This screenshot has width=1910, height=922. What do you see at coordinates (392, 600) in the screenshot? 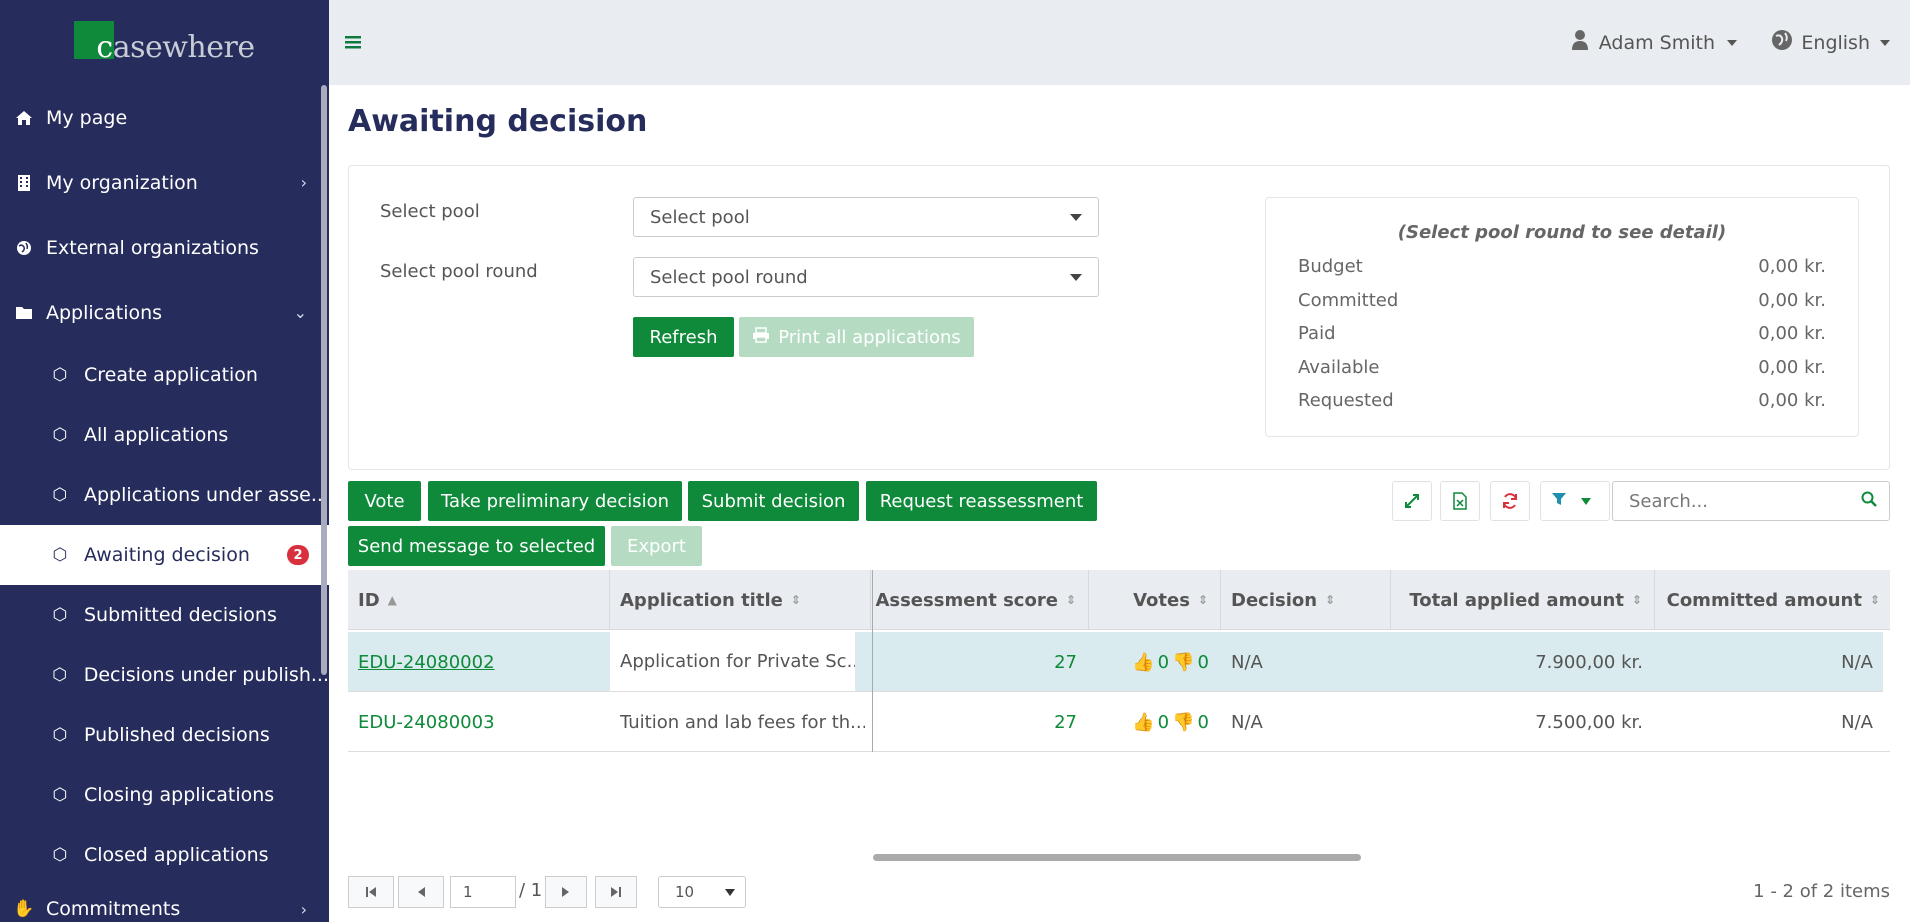
I see `sort-asc-icon: ▲` at bounding box center [392, 600].